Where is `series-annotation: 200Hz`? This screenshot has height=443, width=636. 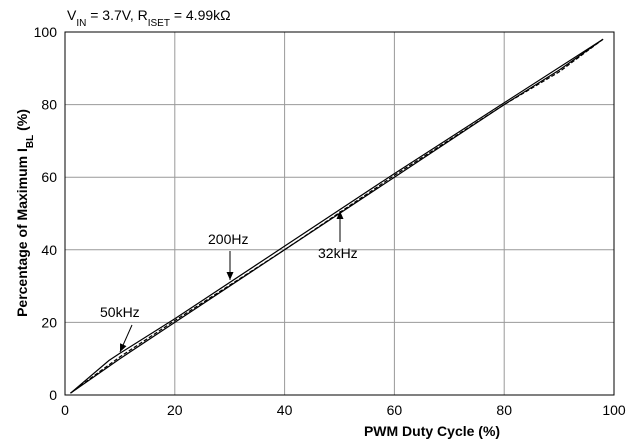
series-annotation: 200Hz is located at coordinates (228, 239).